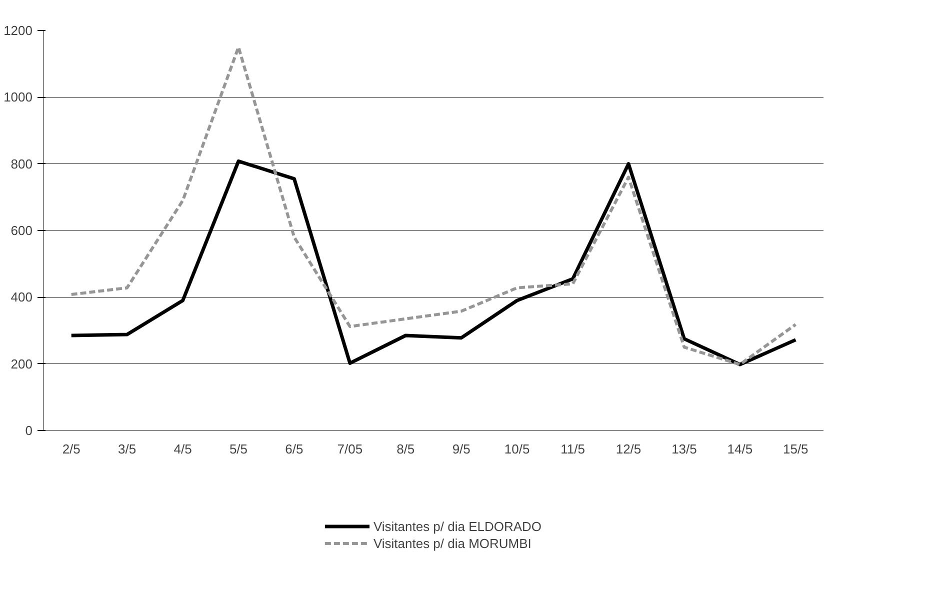  What do you see at coordinates (71, 449) in the screenshot?
I see `x-tick-label: 2/5` at bounding box center [71, 449].